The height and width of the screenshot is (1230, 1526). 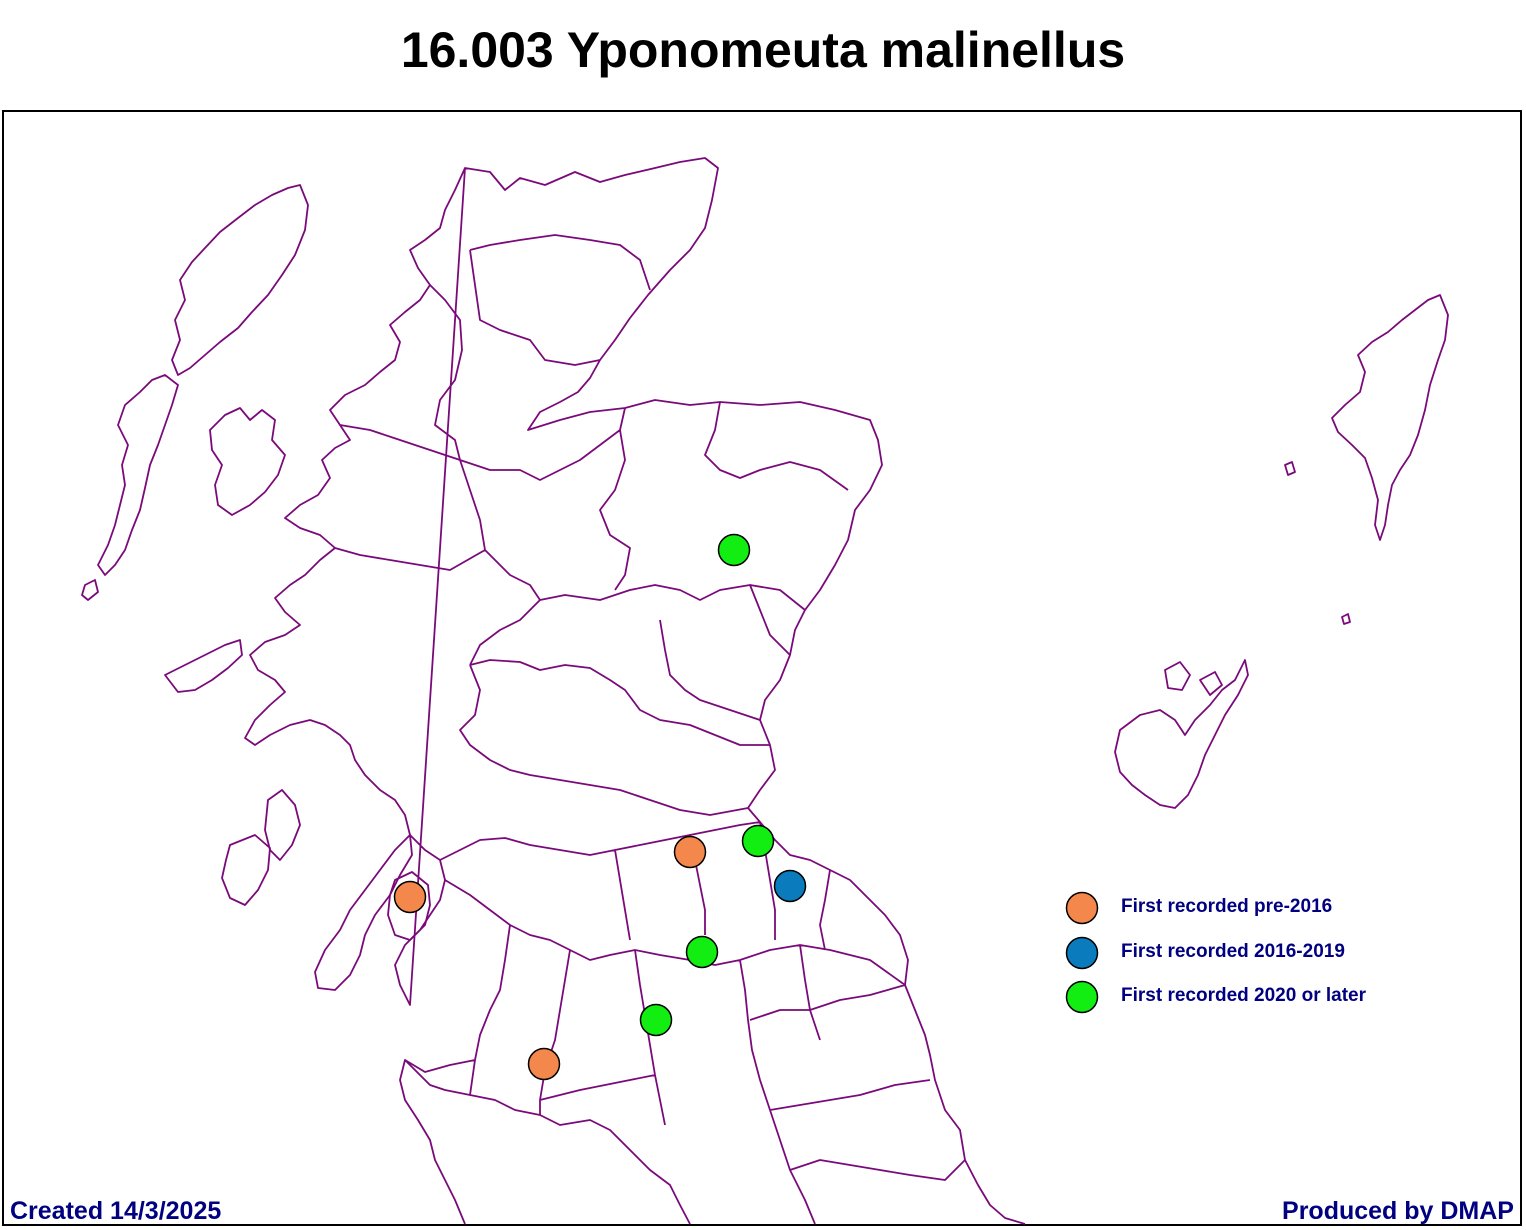 I want to click on legend-swatch-pre-2016, so click(x=1082, y=908).